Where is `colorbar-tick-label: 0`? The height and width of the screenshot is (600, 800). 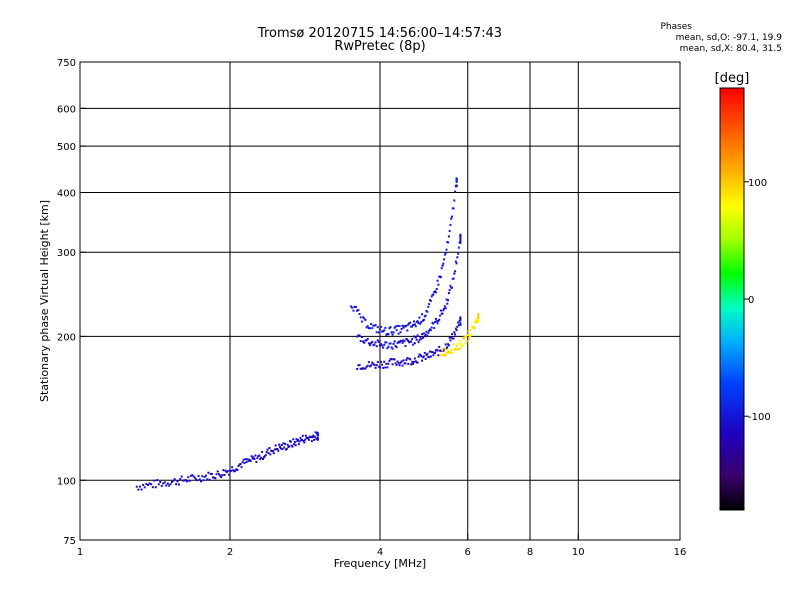
colorbar-tick-label: 0 is located at coordinates (751, 300).